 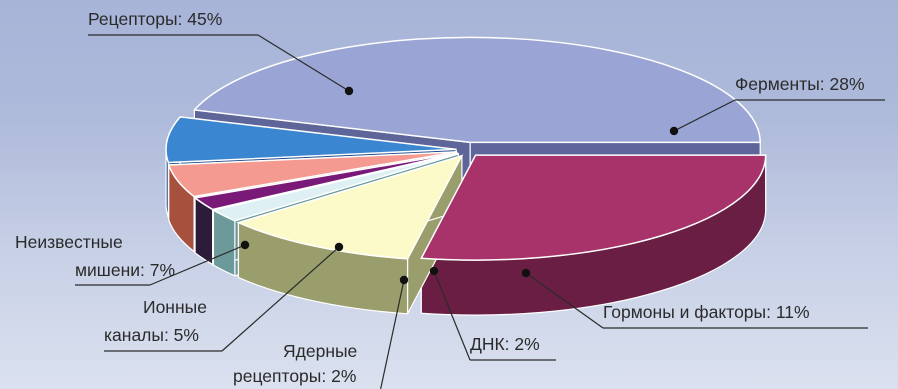 I want to click on slice-label-4-line-0: Ядерные, so click(x=320, y=351).